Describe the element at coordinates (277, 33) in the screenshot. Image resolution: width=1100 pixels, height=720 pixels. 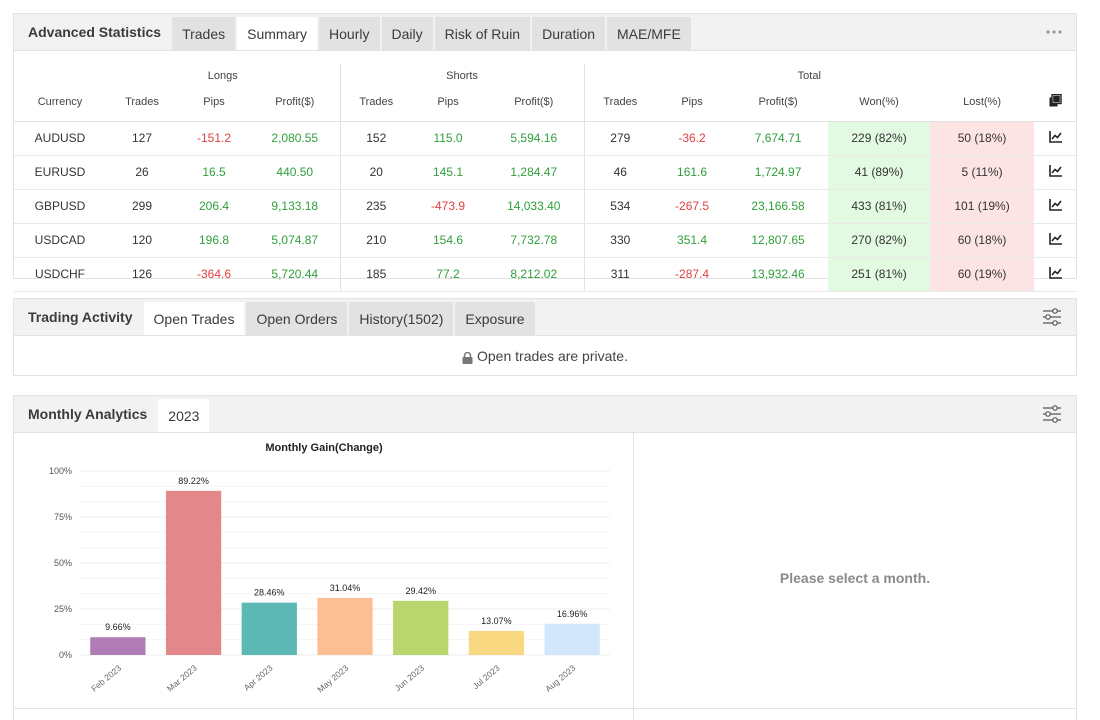
I see `tab-summary: Summary` at that location.